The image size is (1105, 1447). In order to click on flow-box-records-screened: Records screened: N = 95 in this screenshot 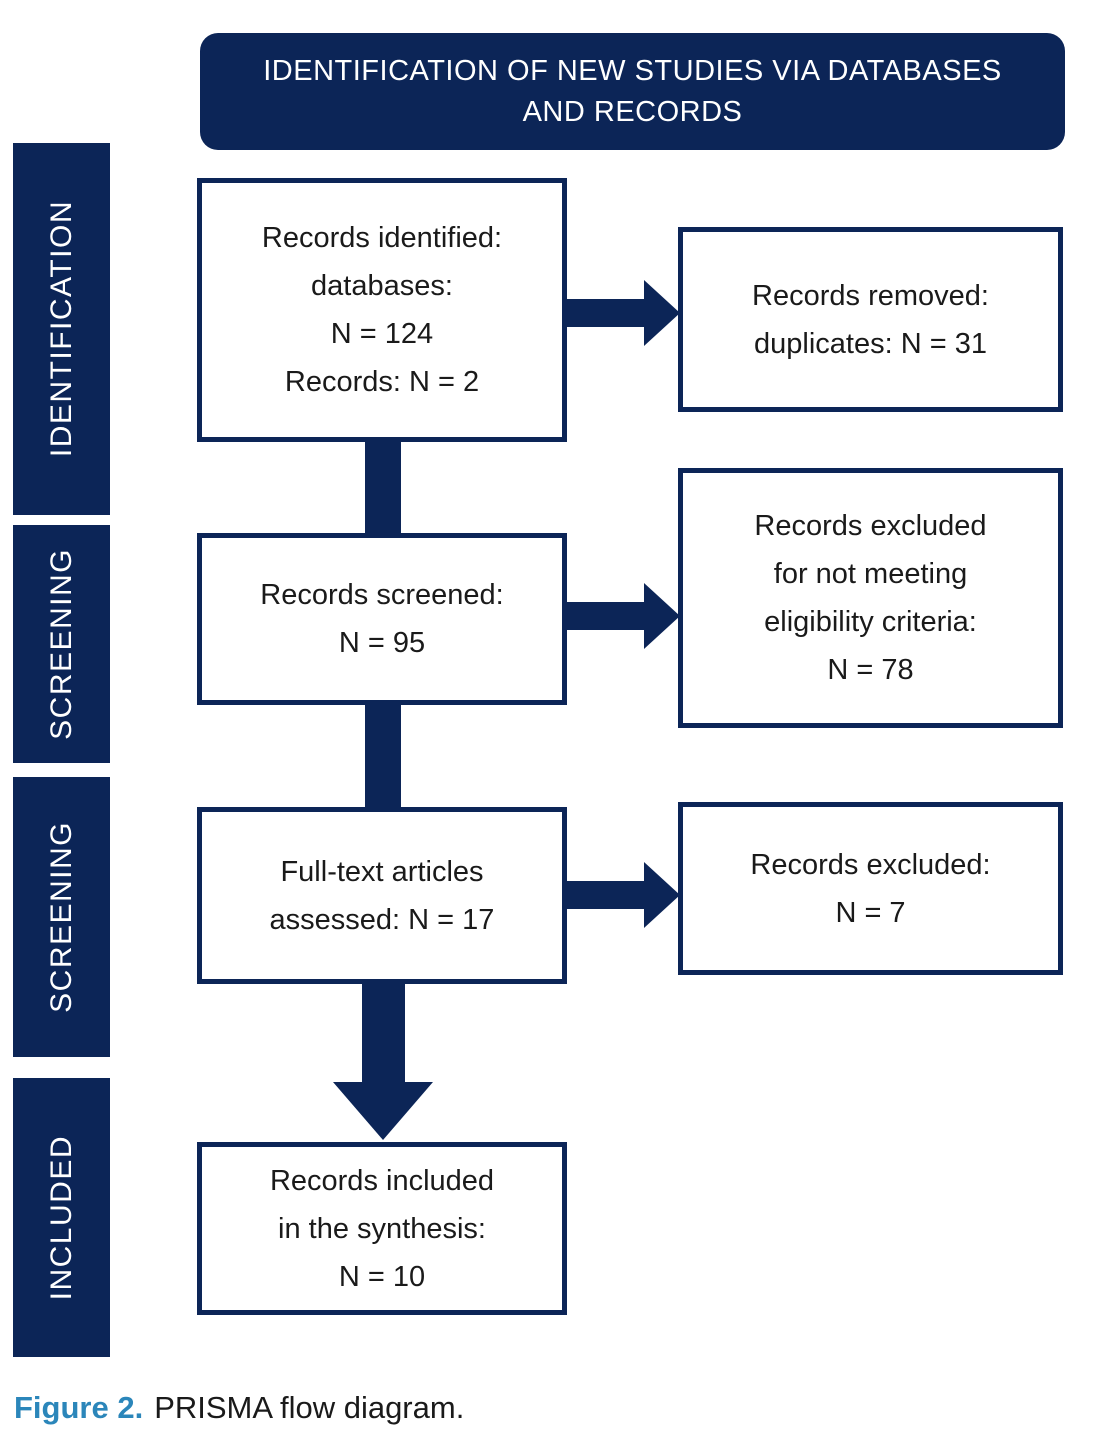, I will do `click(382, 619)`.